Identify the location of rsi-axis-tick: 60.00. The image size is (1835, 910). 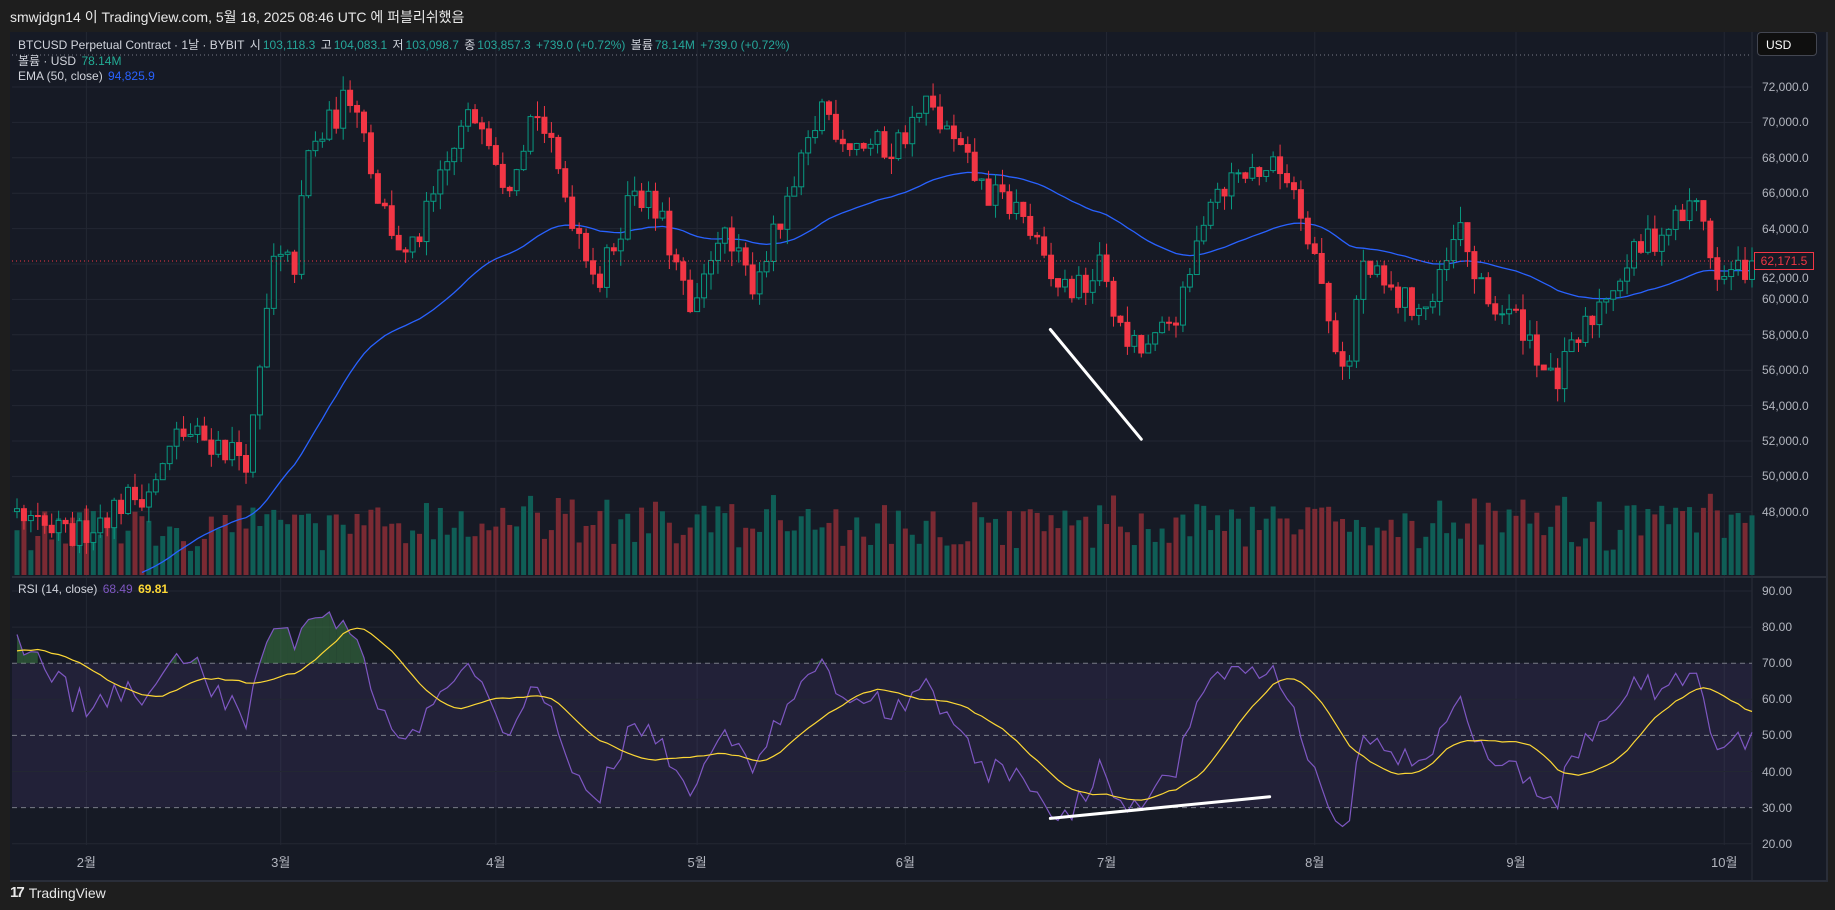
(1777, 699).